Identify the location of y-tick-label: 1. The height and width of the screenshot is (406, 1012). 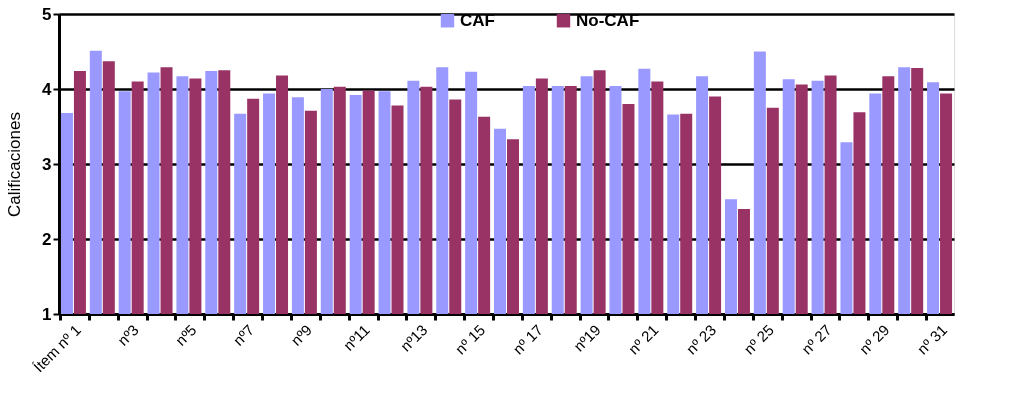
(47, 314).